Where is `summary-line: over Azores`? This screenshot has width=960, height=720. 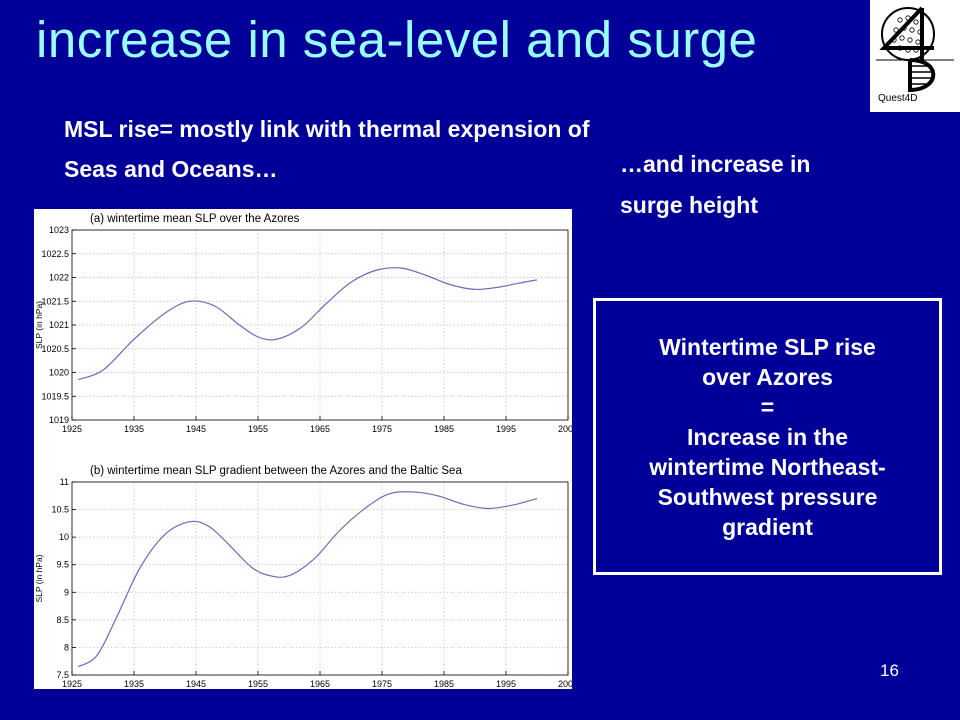 summary-line: over Azores is located at coordinates (767, 376).